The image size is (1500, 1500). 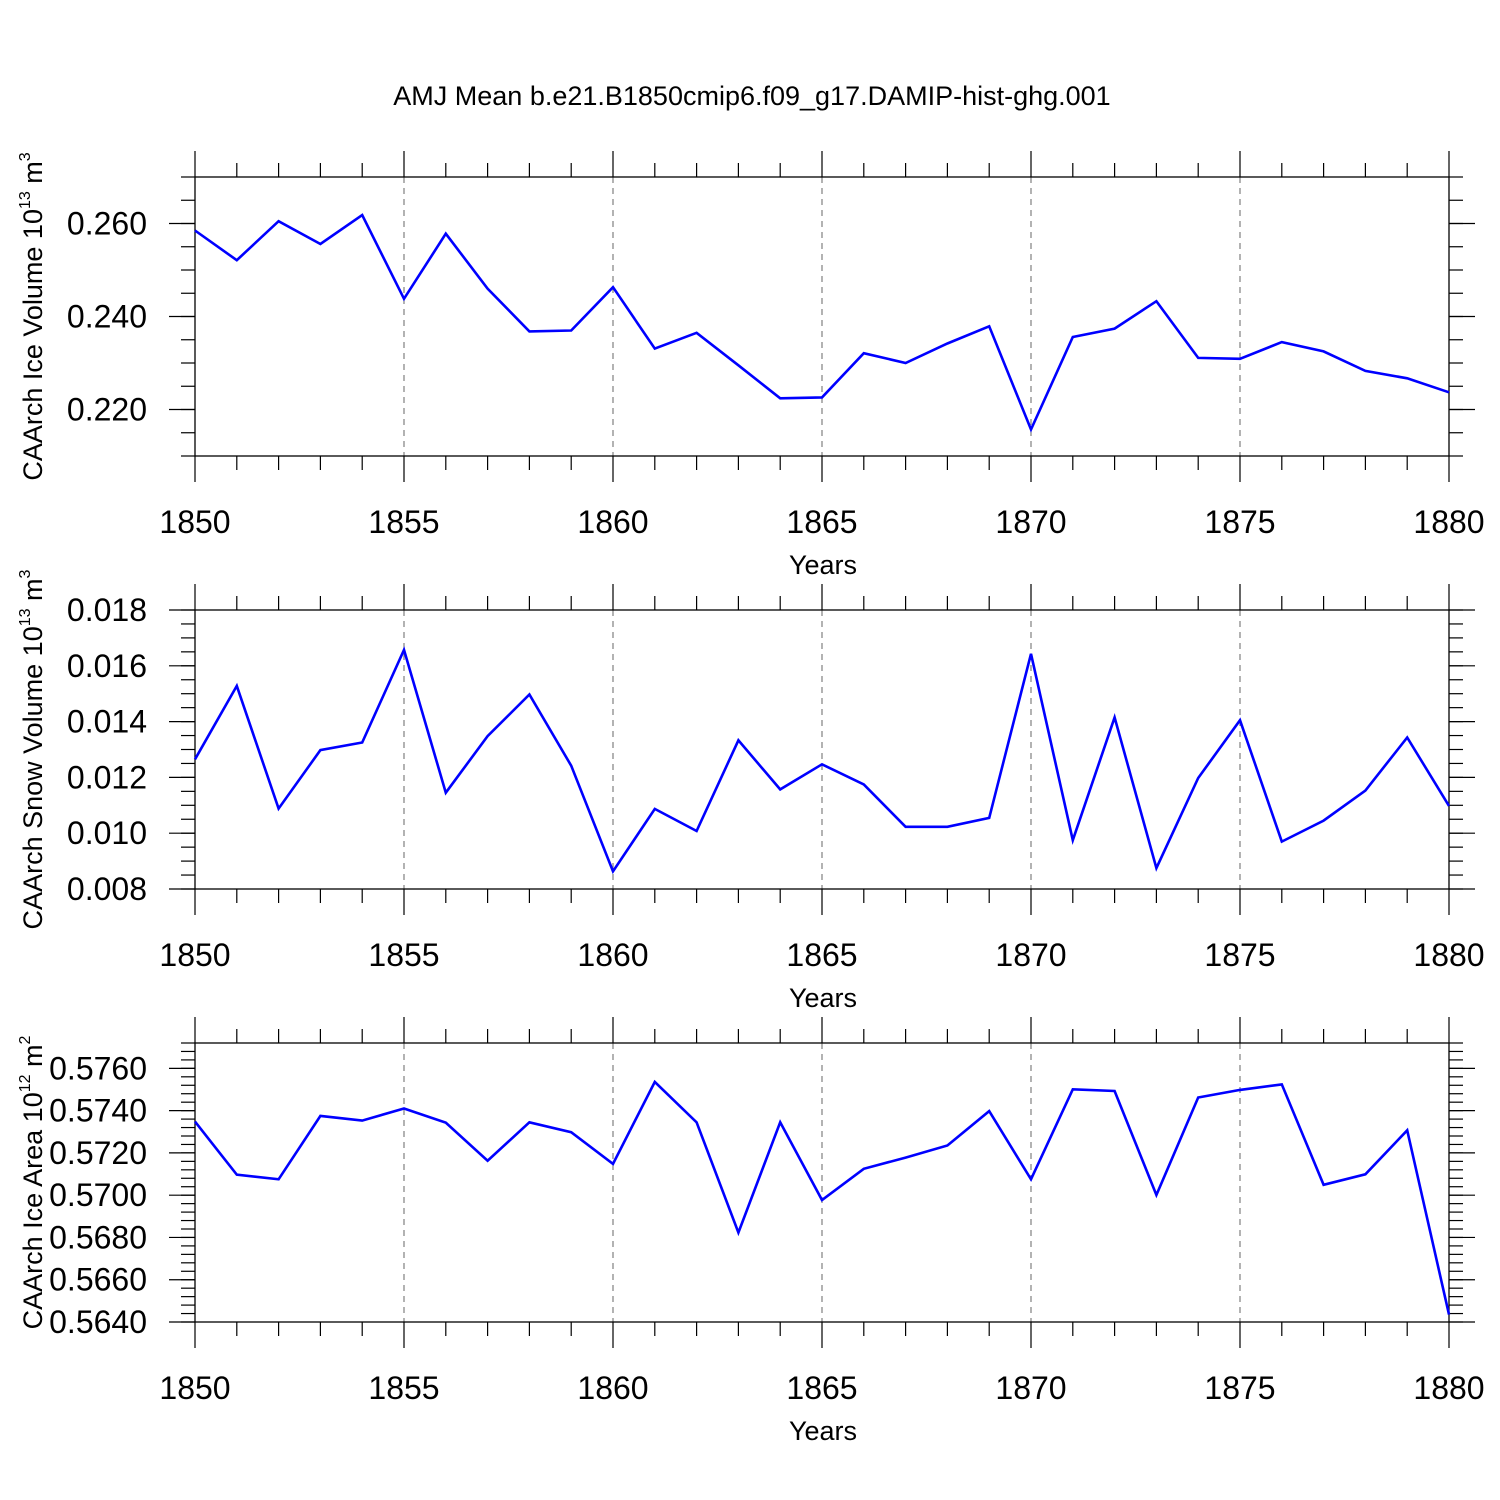 I want to click on y-tick-label: 0.5720, so click(x=98, y=1153).